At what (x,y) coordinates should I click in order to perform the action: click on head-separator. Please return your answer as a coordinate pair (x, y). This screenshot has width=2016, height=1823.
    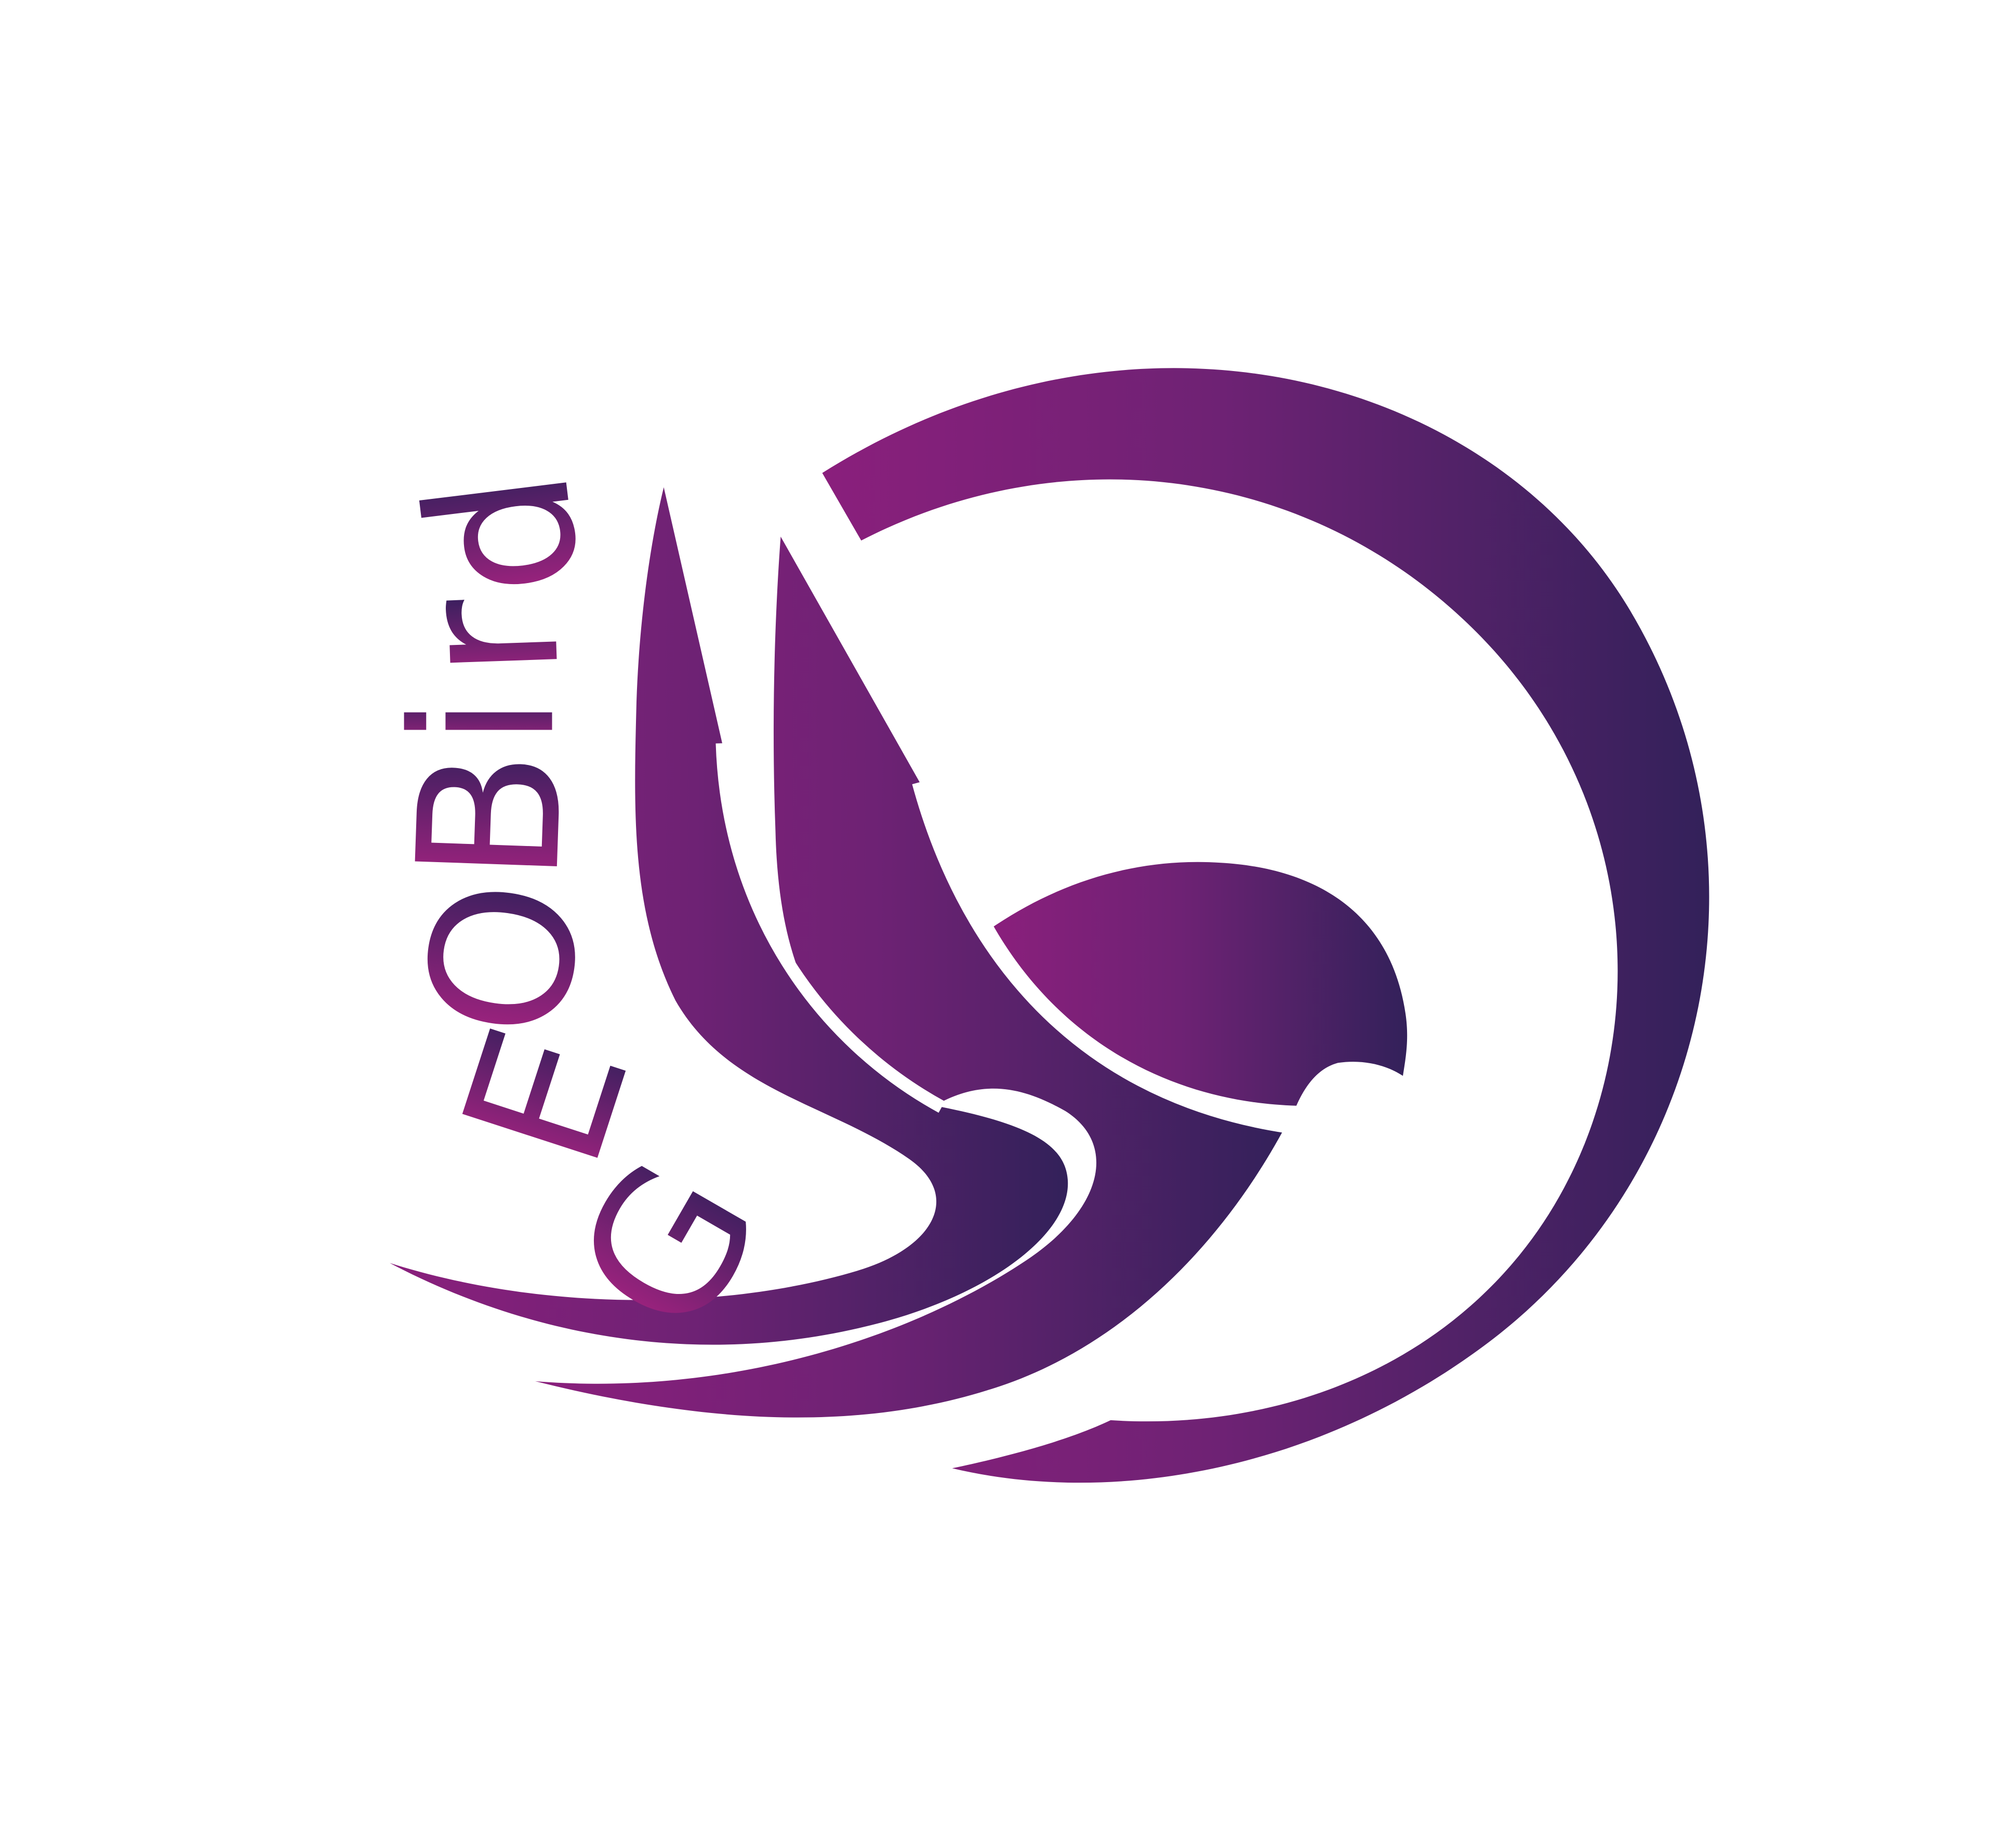
    Looking at the image, I should click on (1100, 956).